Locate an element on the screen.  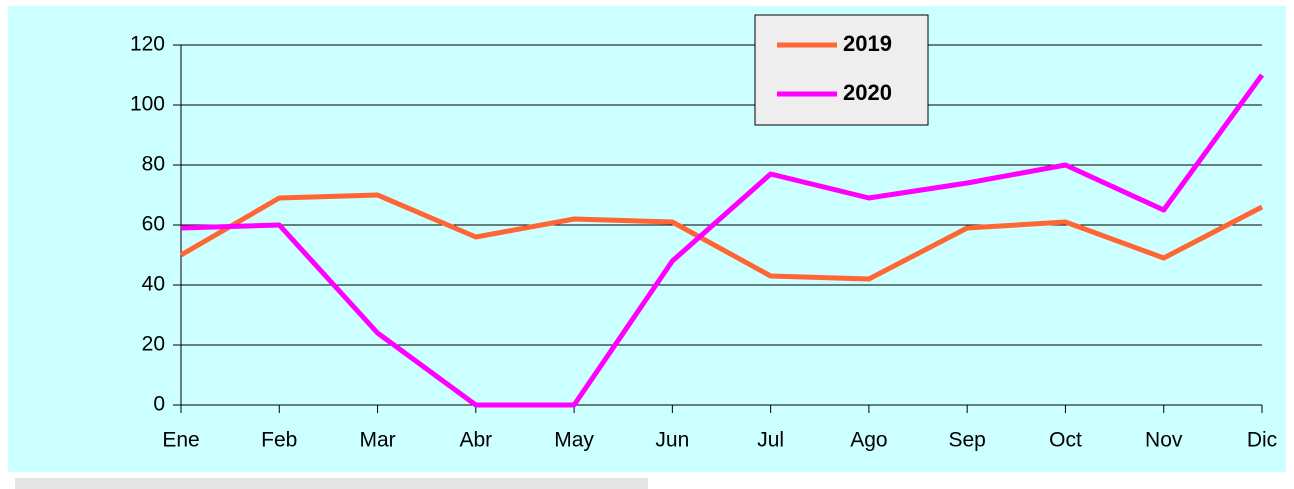
x-tick-label: Sep is located at coordinates (966, 440).